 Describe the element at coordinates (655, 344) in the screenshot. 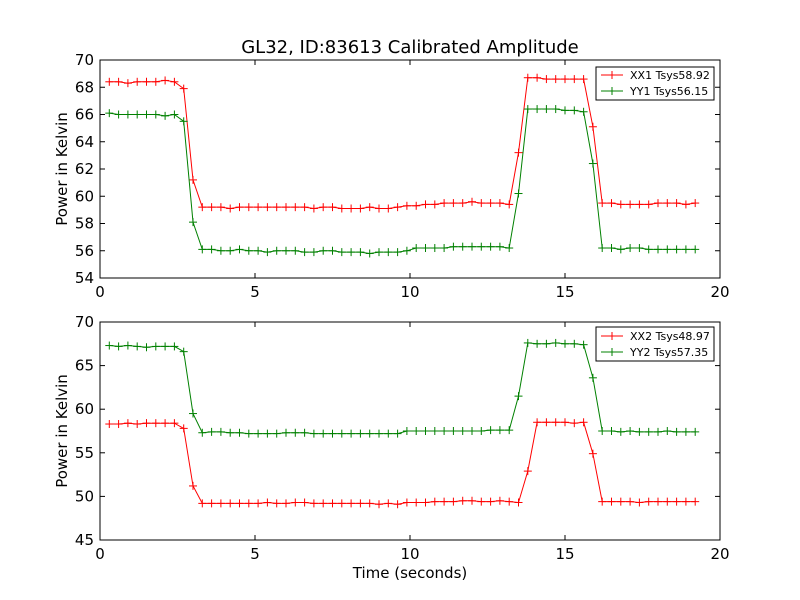

I see `bottom-legend-box` at that location.